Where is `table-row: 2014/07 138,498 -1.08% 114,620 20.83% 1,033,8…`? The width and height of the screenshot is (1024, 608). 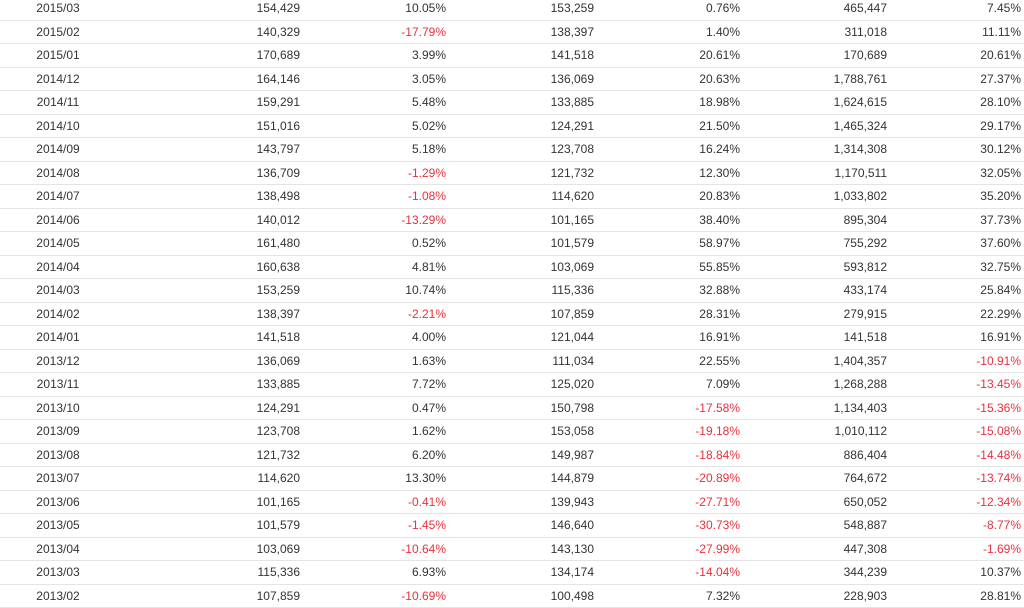 table-row: 2014/07 138,498 -1.08% 114,620 20.83% 1,033,8… is located at coordinates (512, 196).